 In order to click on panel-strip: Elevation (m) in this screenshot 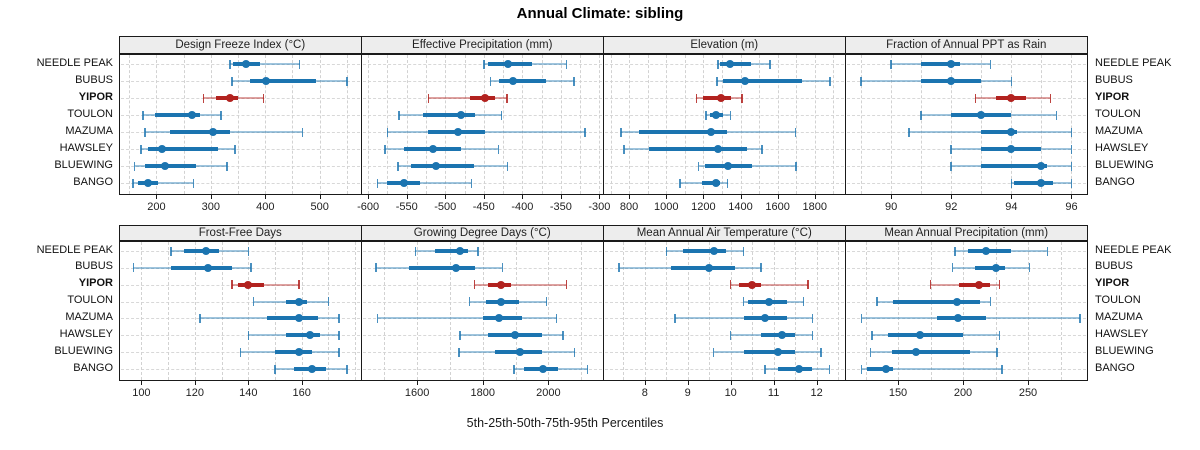, I will do `click(724, 45)`.